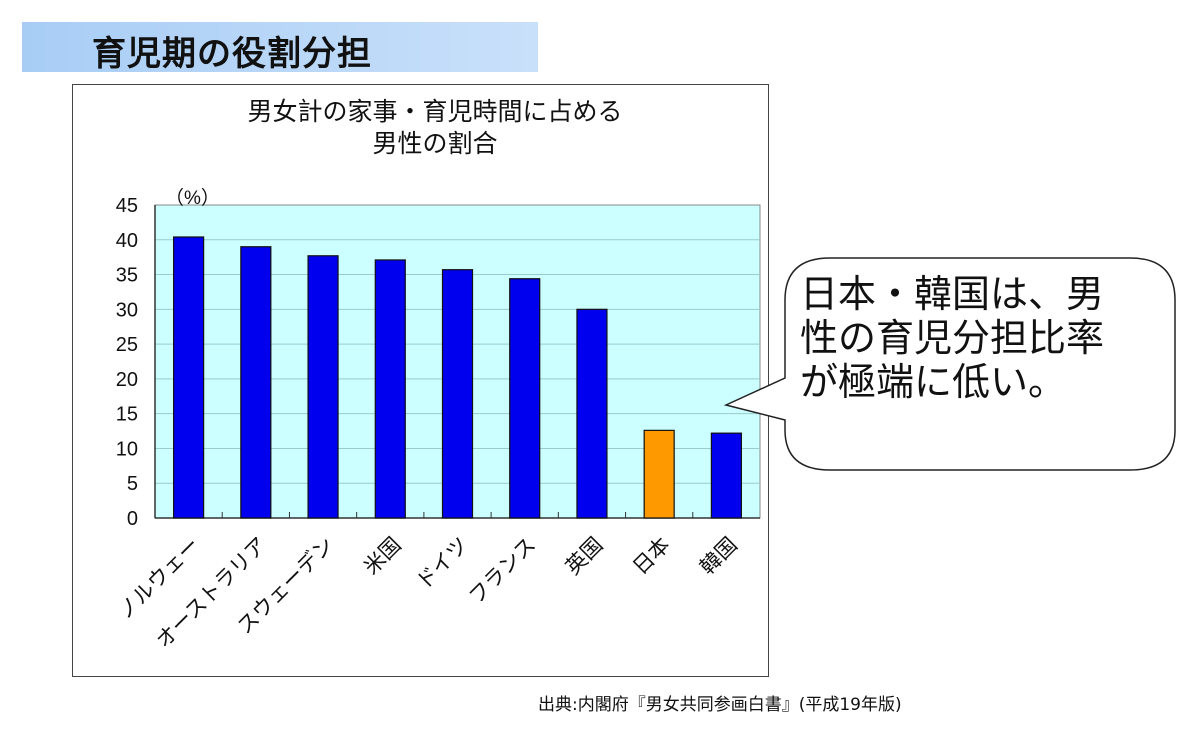 The width and height of the screenshot is (1200, 756). What do you see at coordinates (952, 338) in the screenshot?
I see `callout-text: 性の育児分担比率` at bounding box center [952, 338].